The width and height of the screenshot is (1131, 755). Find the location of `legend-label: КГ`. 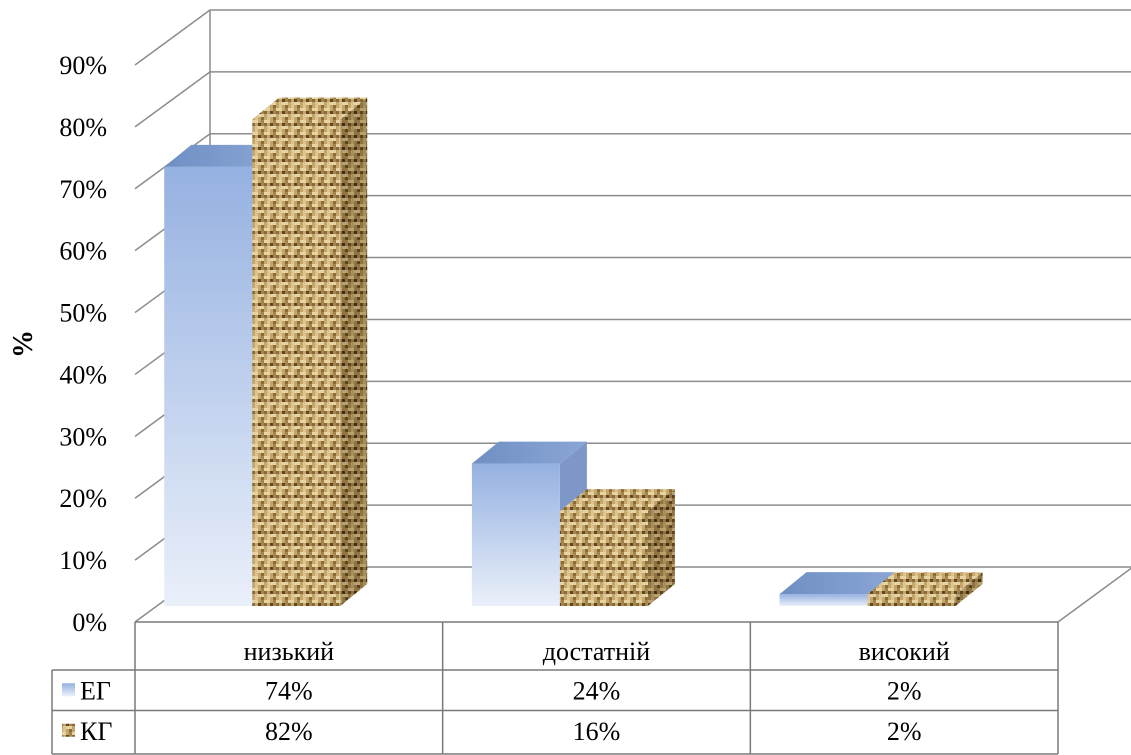

legend-label: КГ is located at coordinates (96, 731).